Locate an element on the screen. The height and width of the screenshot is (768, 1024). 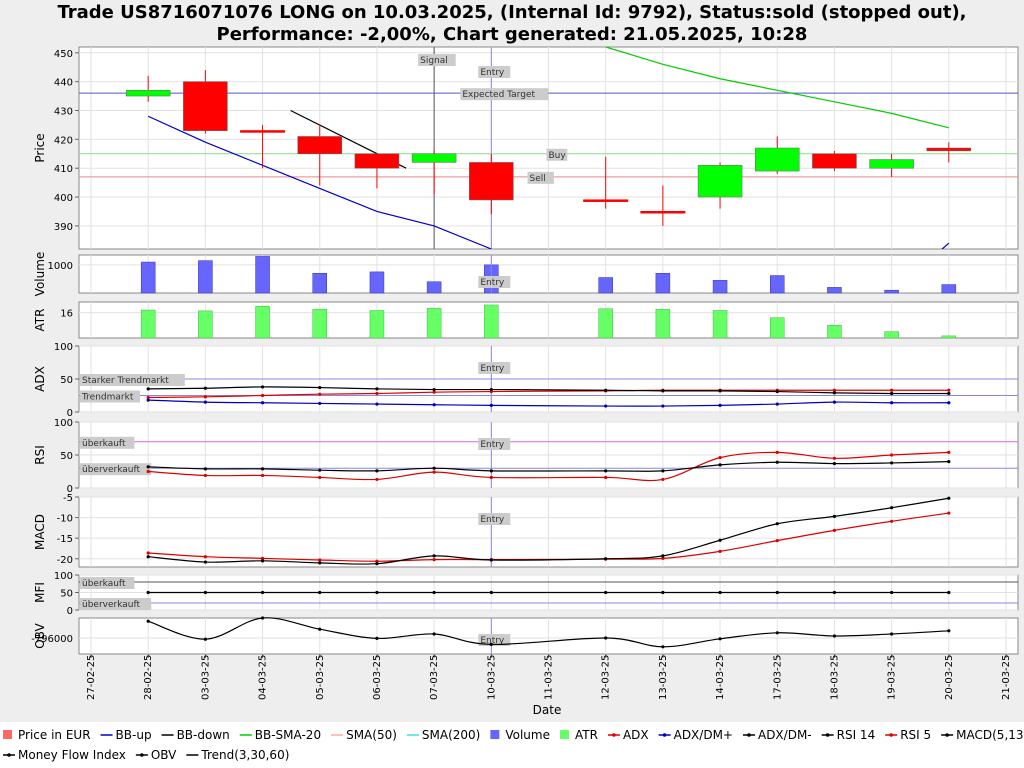
price-tick-label: 450 is located at coordinates (63, 54).